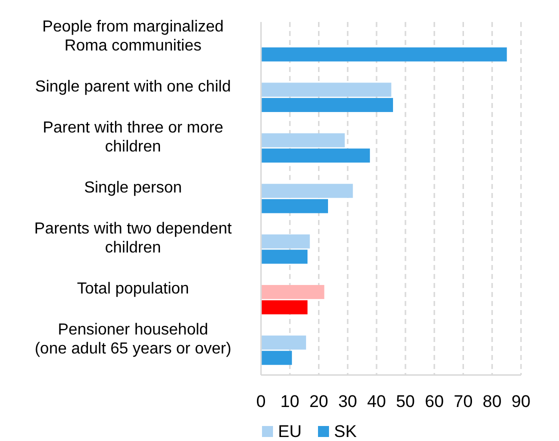  Describe the element at coordinates (133, 87) in the screenshot. I see `y-tick-label: Single parent with one child` at that location.